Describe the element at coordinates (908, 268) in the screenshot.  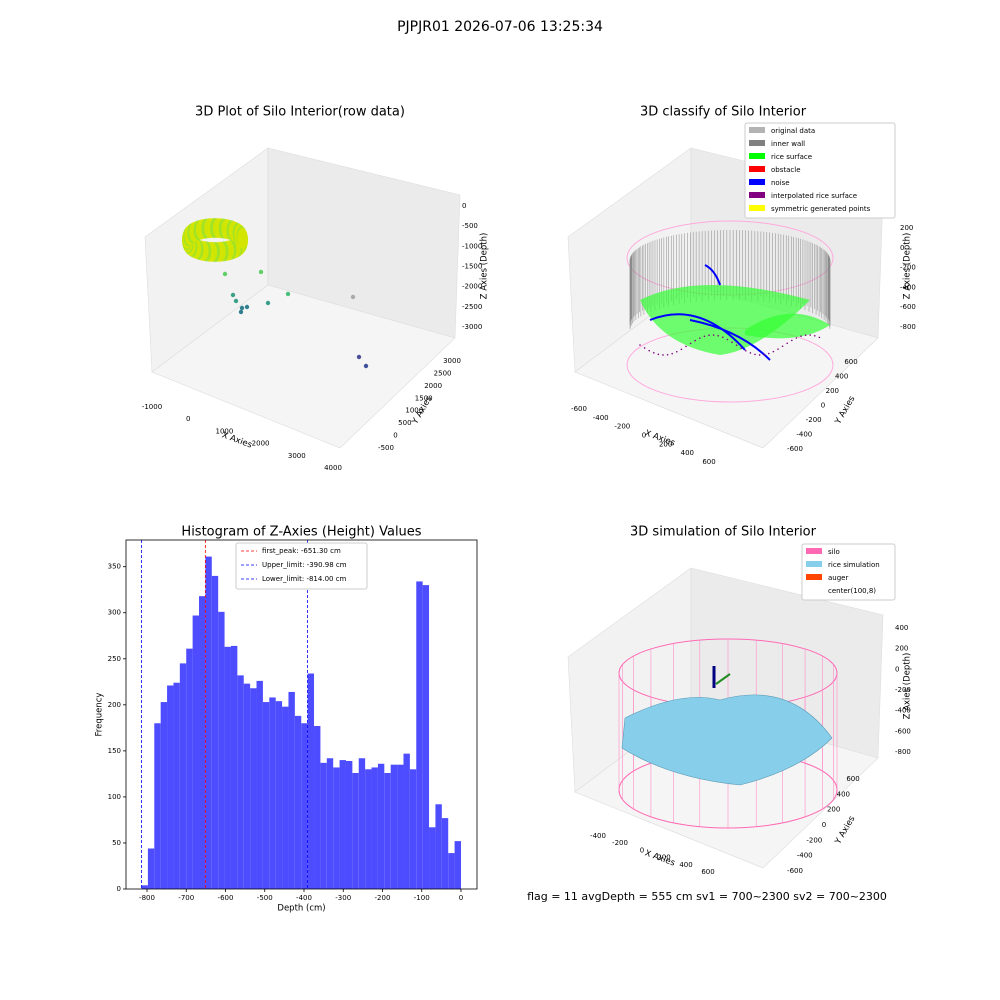
I see `z-tick-label: -200` at that location.